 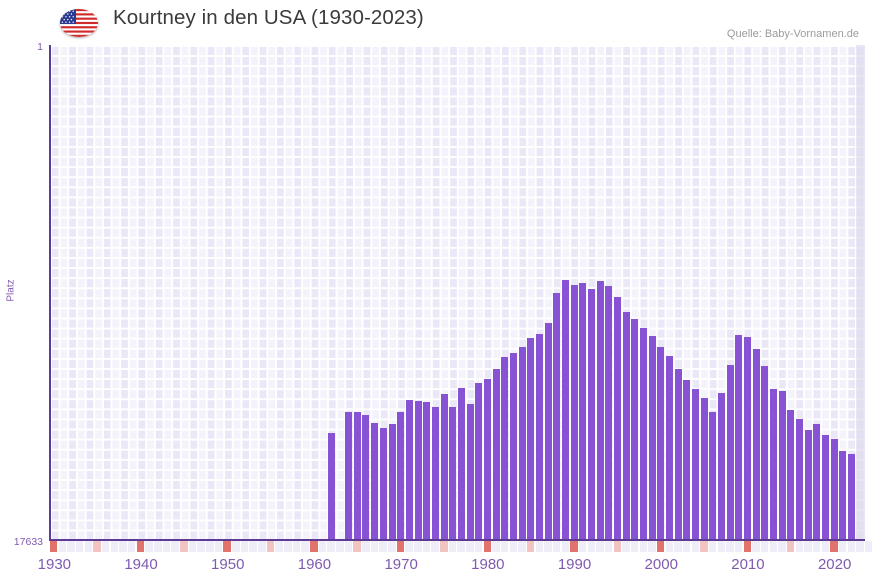 What do you see at coordinates (348, 546) in the screenshot?
I see `x-tick-swatch-1964` at bounding box center [348, 546].